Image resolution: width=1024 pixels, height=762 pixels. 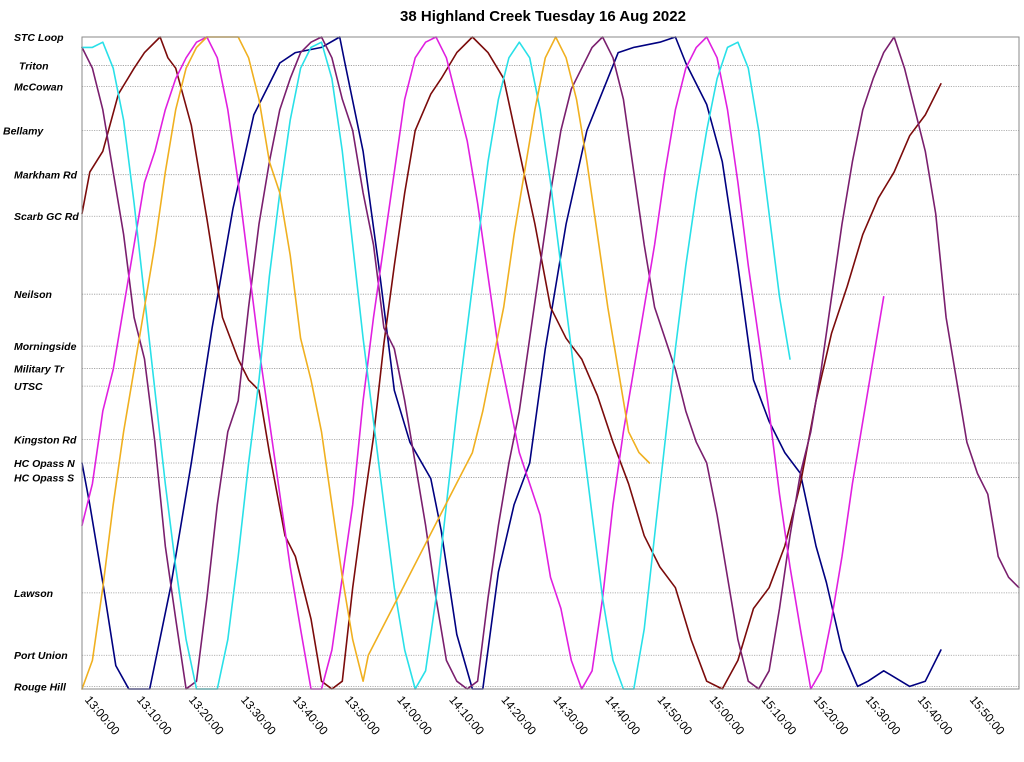 I want to click on x-tick-label: 13:50:00, so click(x=362, y=715).